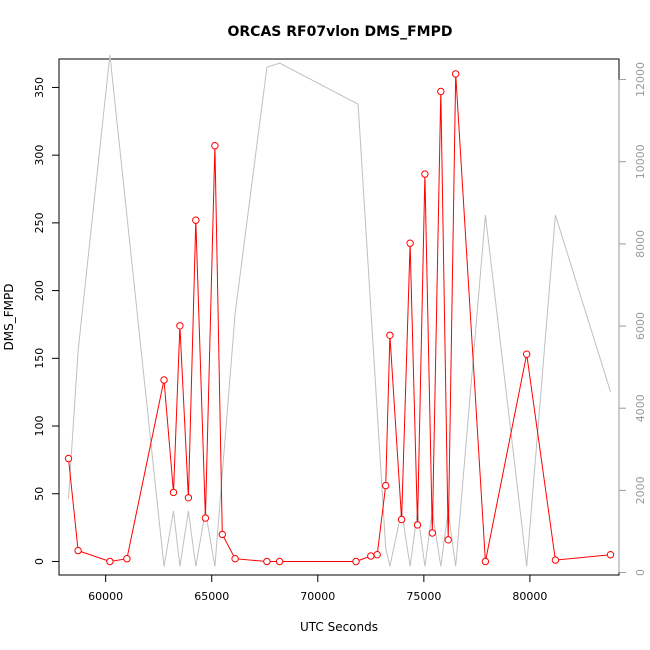  I want to click on x-tick-label: 65000, so click(211, 596).